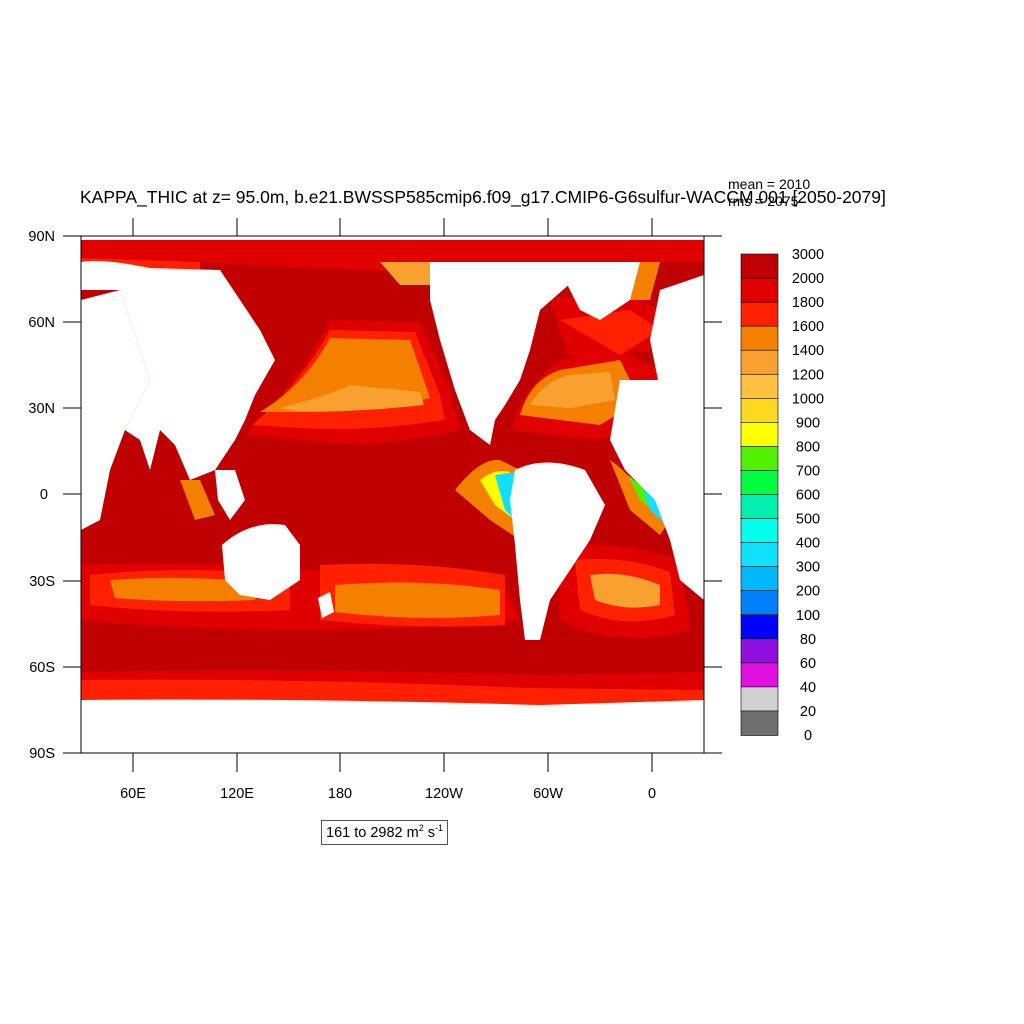 The image size is (1024, 1024). What do you see at coordinates (808, 592) in the screenshot?
I see `colorbar-label: 200` at bounding box center [808, 592].